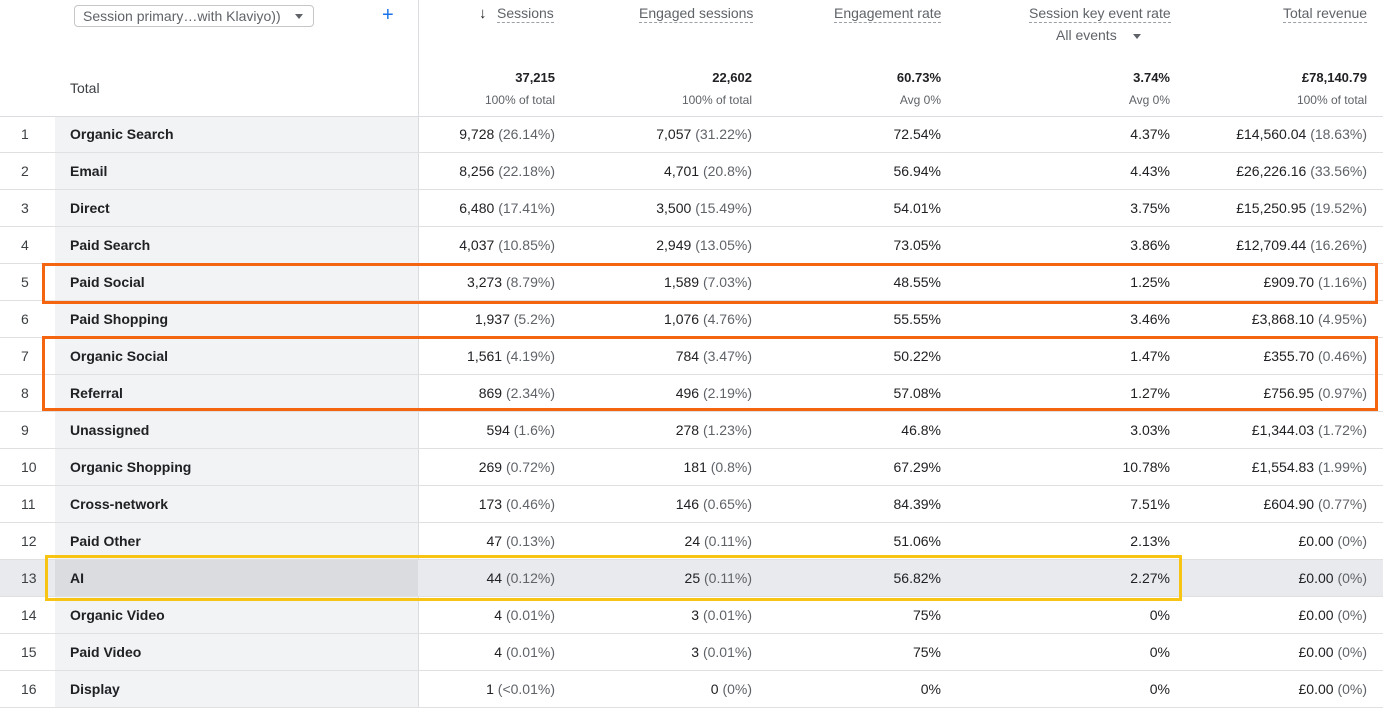  I want to click on row-channel-name: Paid Search, so click(110, 245).